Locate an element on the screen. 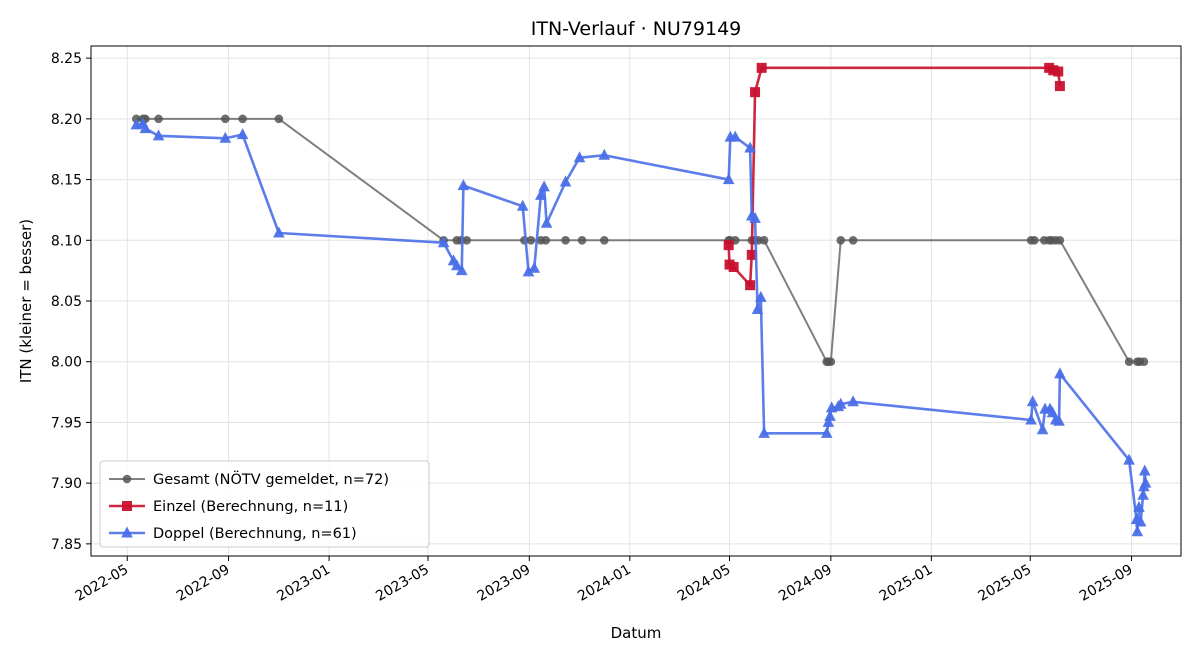 This screenshot has height=660, width=1200. legend-box is located at coordinates (264, 504).